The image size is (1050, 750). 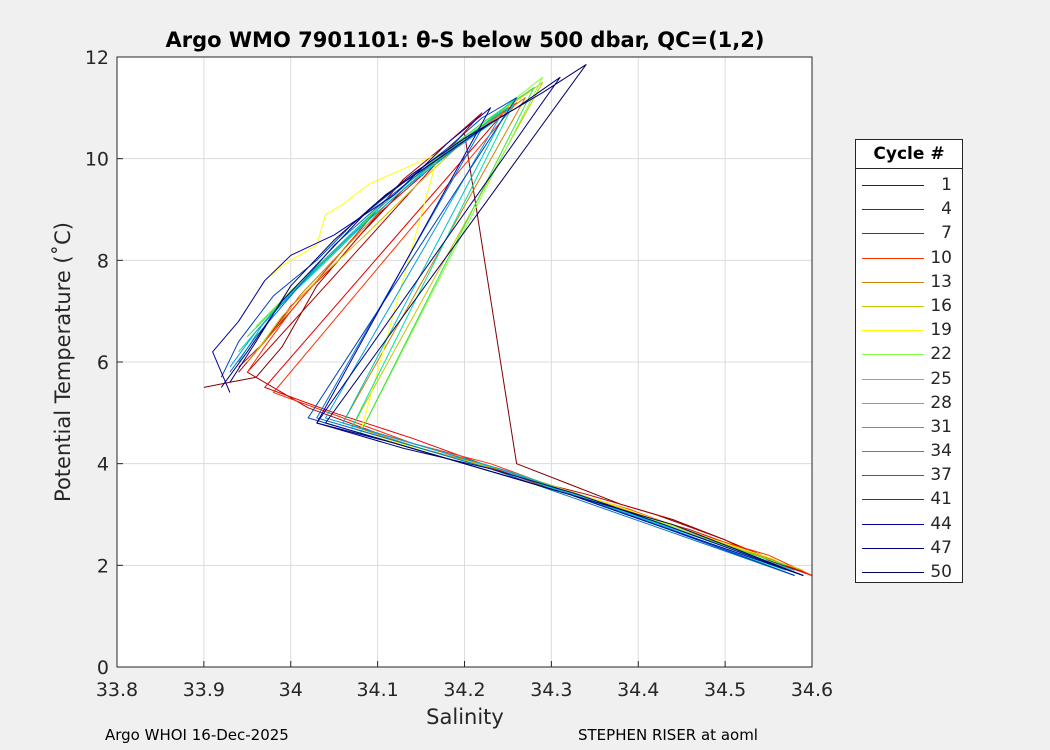 What do you see at coordinates (551, 690) in the screenshot?
I see `x-tick-label: 34.3` at bounding box center [551, 690].